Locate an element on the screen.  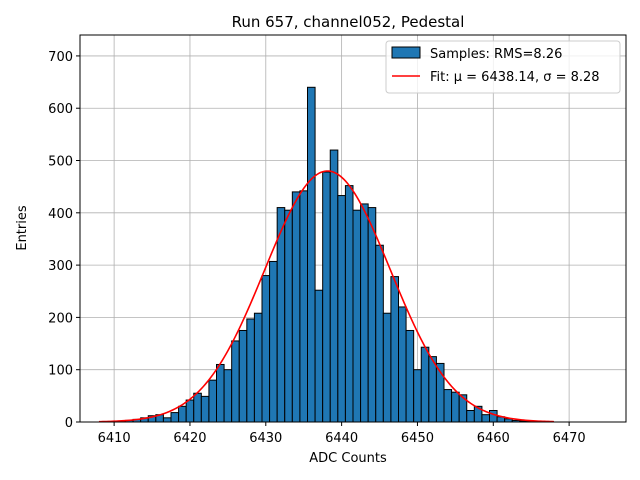
y-tick-label: 0 is located at coordinates (69, 423).